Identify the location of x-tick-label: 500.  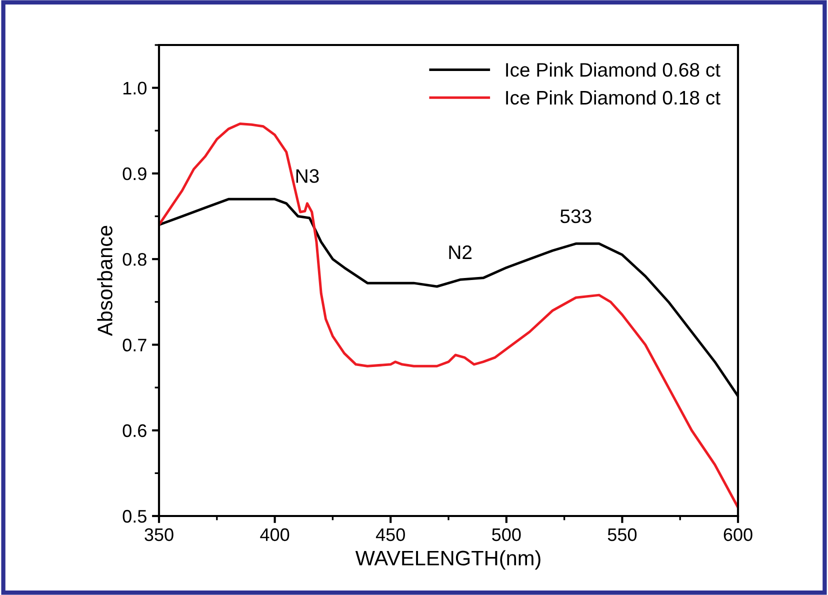
(506, 535).